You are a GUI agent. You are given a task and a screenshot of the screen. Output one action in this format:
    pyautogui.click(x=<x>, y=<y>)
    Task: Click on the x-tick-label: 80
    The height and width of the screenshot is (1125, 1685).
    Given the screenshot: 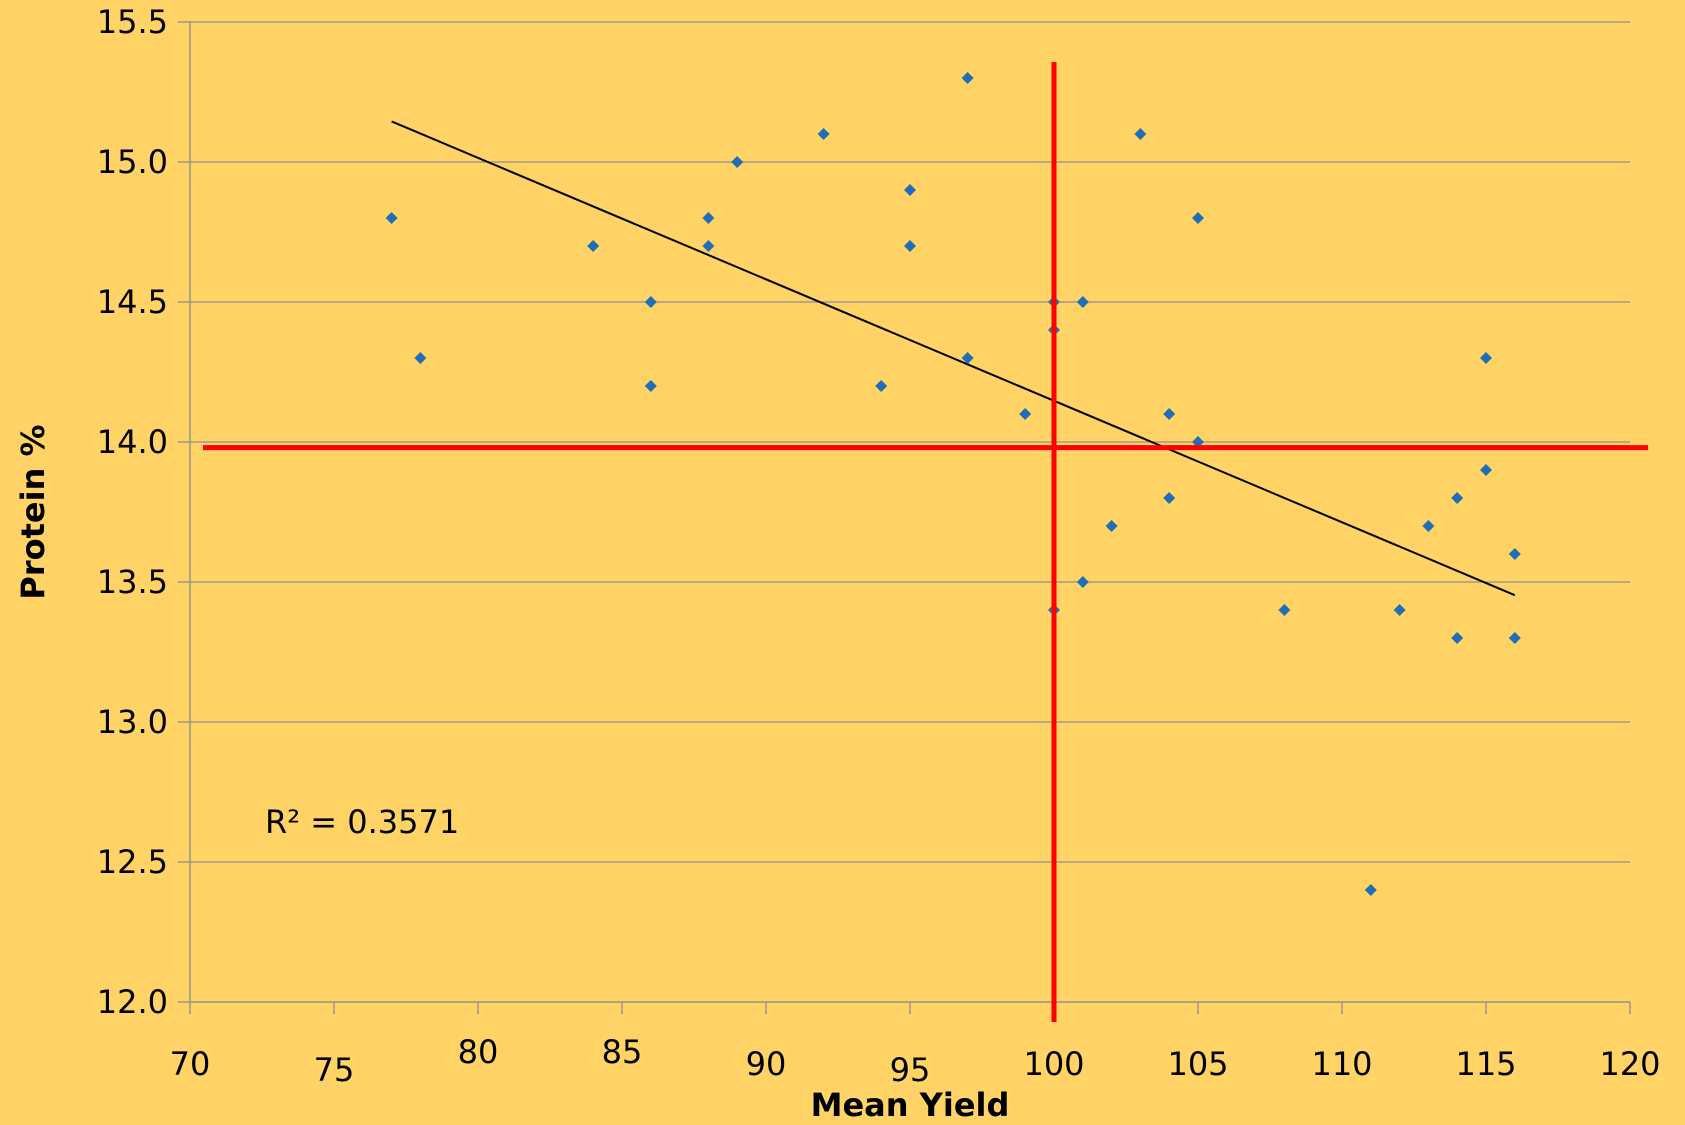 What is the action you would take?
    pyautogui.click(x=478, y=1052)
    